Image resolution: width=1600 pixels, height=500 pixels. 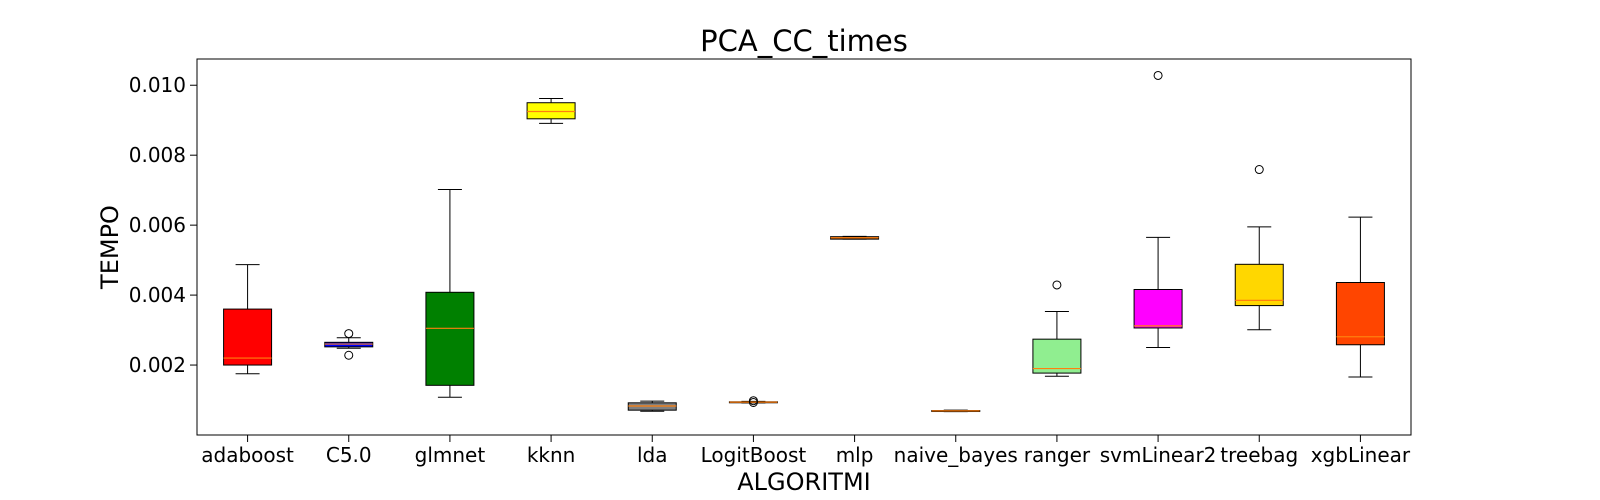 What do you see at coordinates (551, 455) in the screenshot?
I see `x-tick-label: kknn` at bounding box center [551, 455].